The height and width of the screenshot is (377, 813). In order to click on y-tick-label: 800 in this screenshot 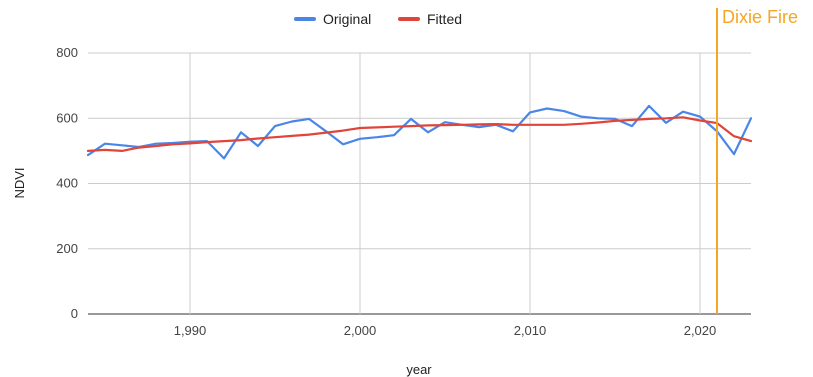, I will do `click(67, 52)`.